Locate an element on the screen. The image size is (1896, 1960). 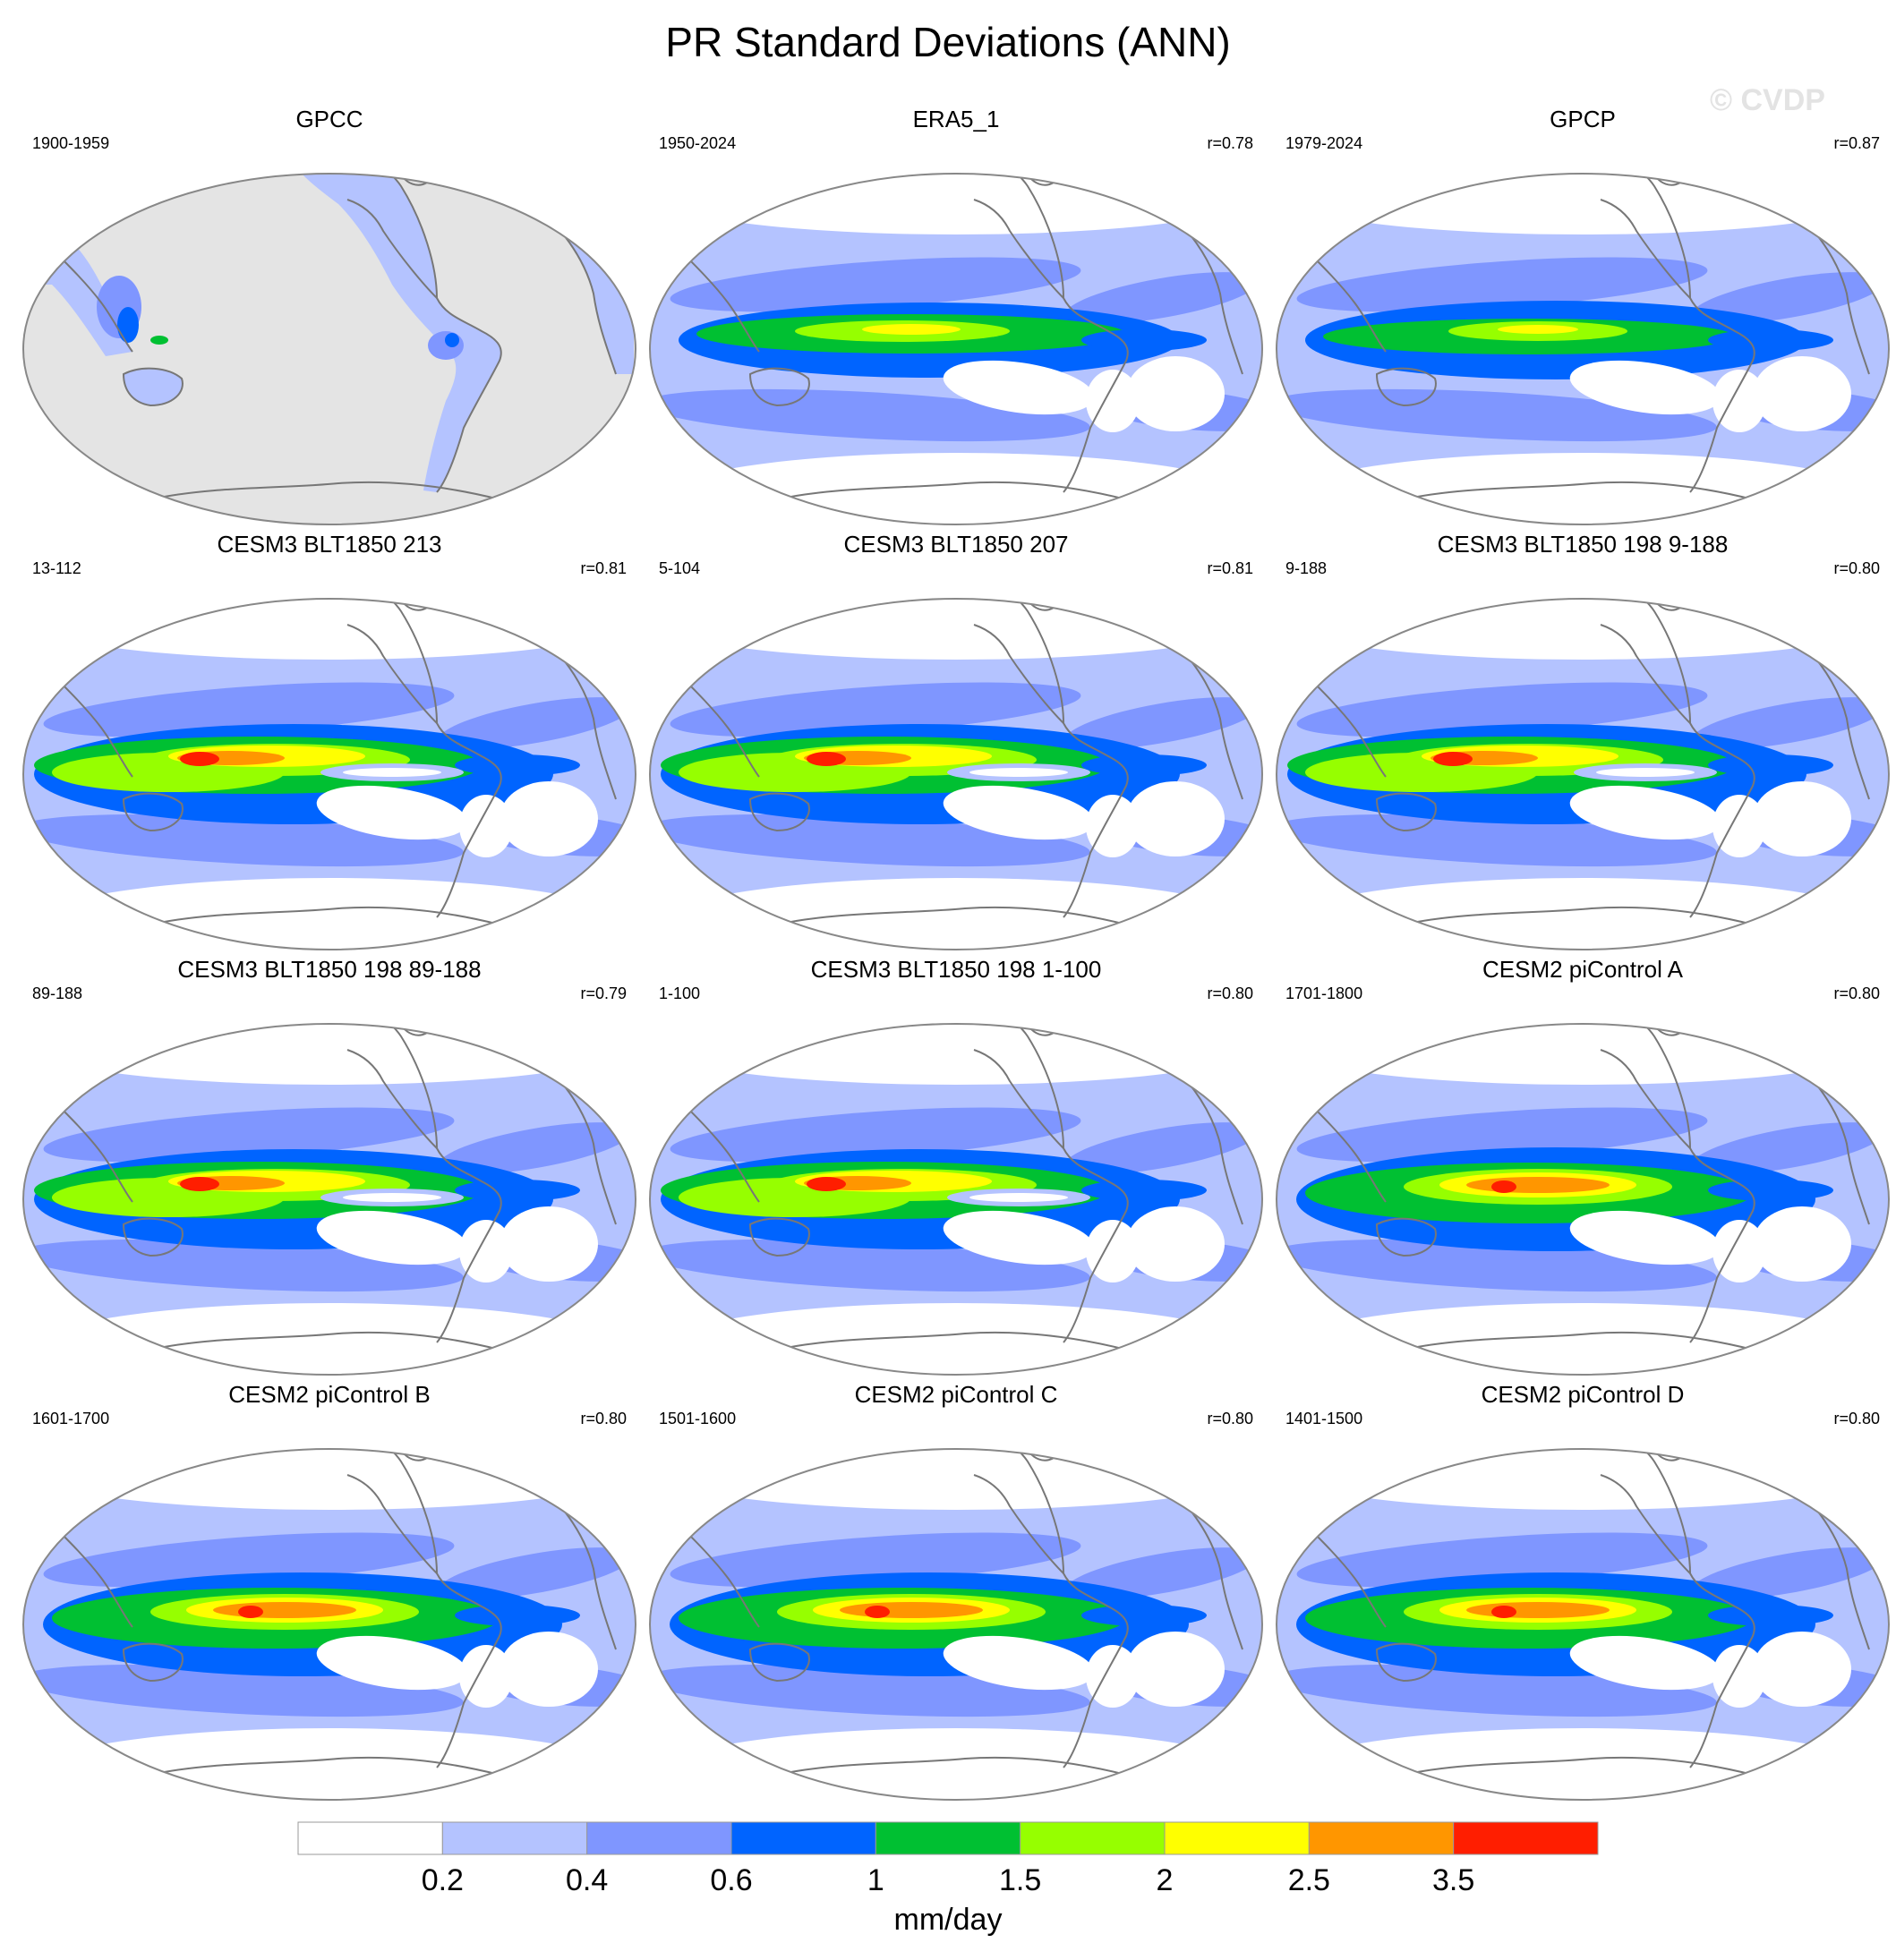
panel-period: 1-100 is located at coordinates (680, 993).